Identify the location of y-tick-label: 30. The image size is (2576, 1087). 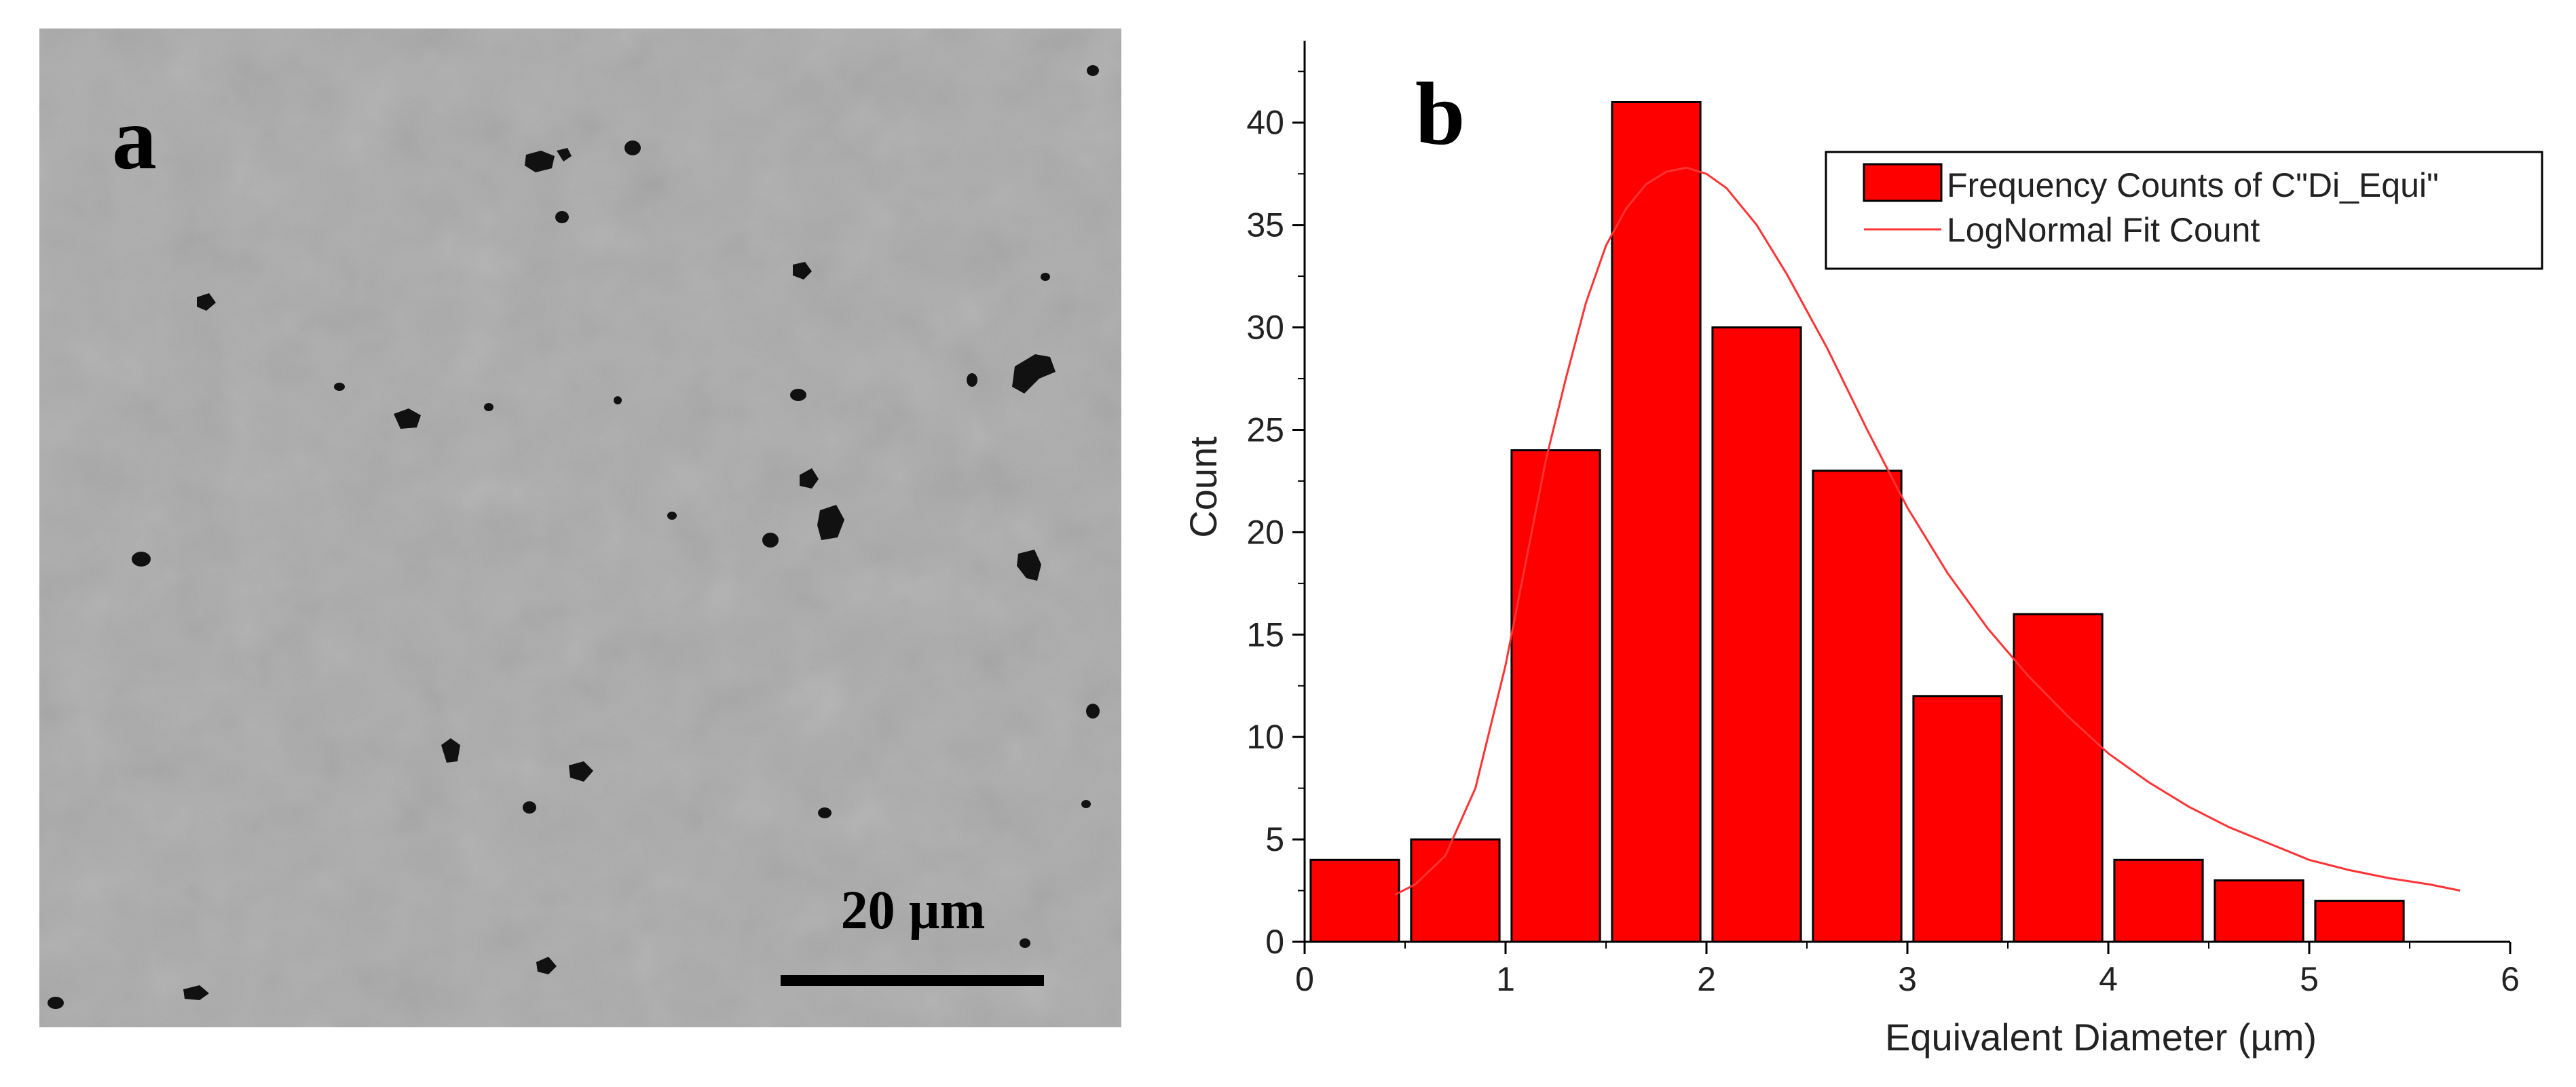
(1265, 328).